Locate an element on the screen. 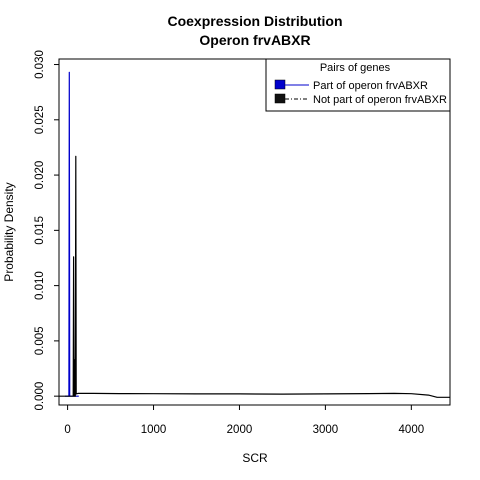 The image size is (480, 480). y-tick-label: 0.005 is located at coordinates (40, 340).